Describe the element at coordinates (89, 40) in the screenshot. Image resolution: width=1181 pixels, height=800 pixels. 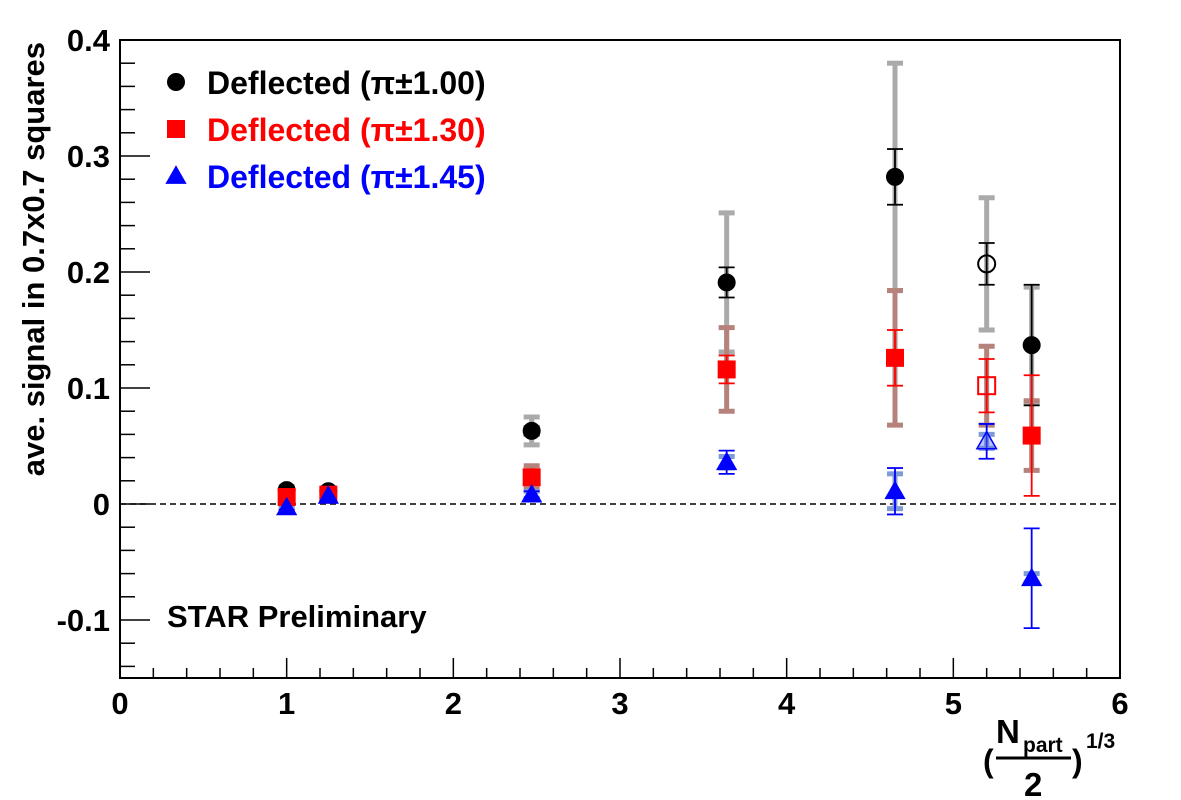
I see `y-tick-label: 0.4` at that location.